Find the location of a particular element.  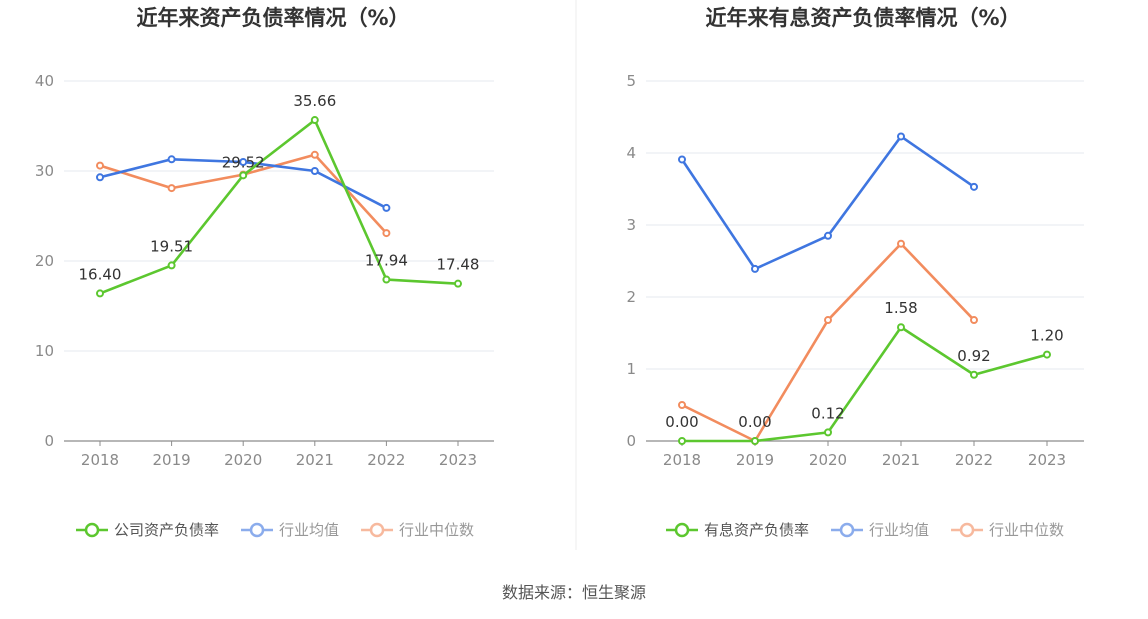

legend-label: 公司资产负债率 is located at coordinates (166, 530).